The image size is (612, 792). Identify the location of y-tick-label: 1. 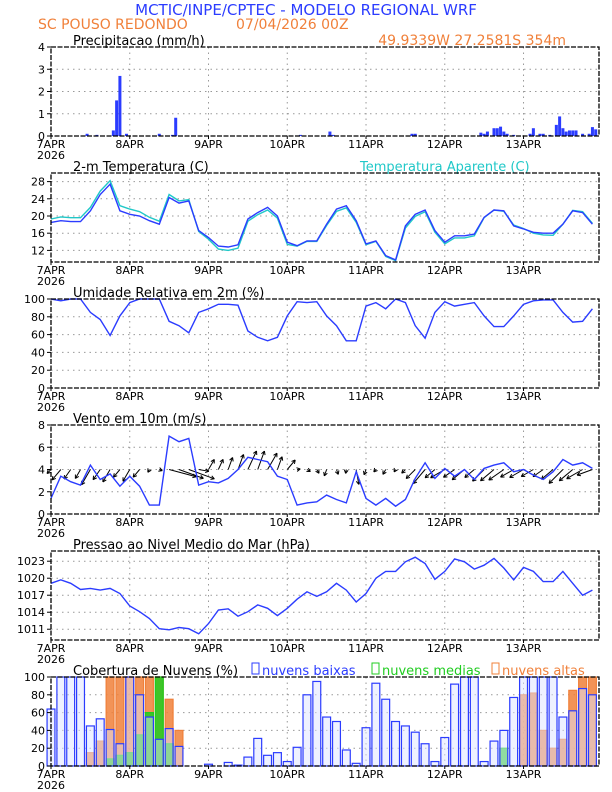
(41, 114).